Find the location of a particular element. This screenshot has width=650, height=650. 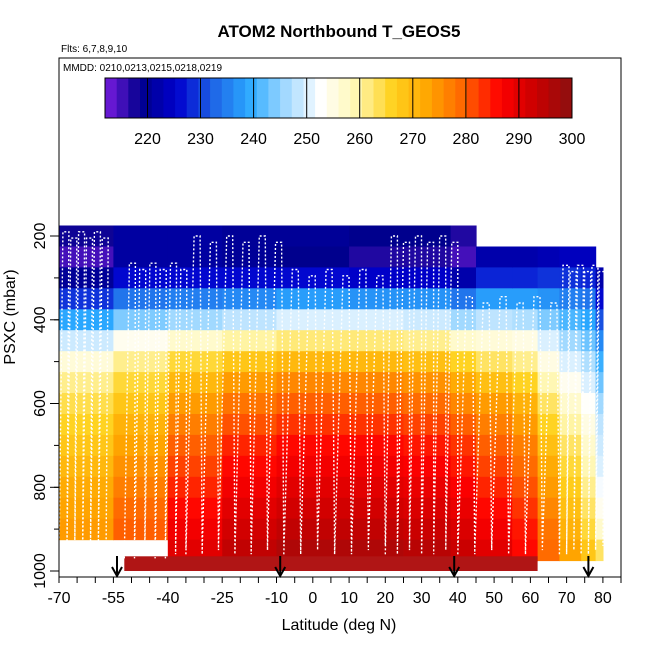

colorbar-tick-label: 260 is located at coordinates (359, 139).